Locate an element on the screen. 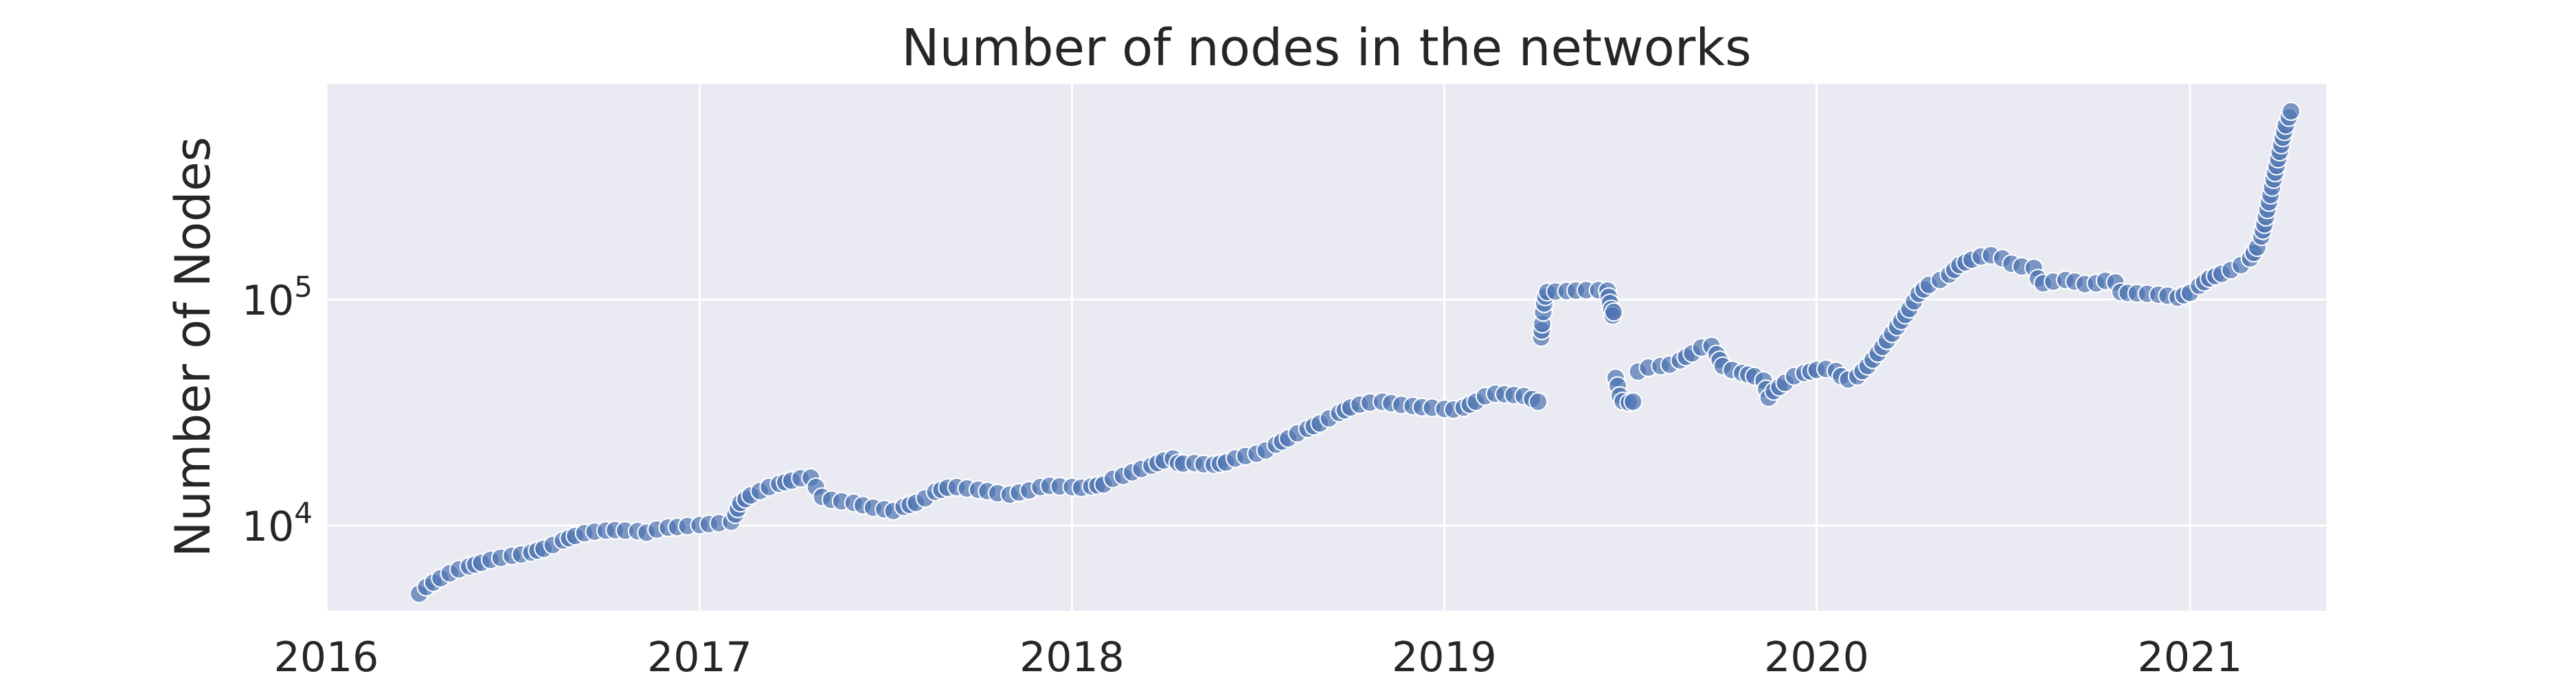 This screenshot has height=687, width=2576. x-tick-labels: 2016 2017 2018 2019 2020 2021 is located at coordinates (1258, 658).